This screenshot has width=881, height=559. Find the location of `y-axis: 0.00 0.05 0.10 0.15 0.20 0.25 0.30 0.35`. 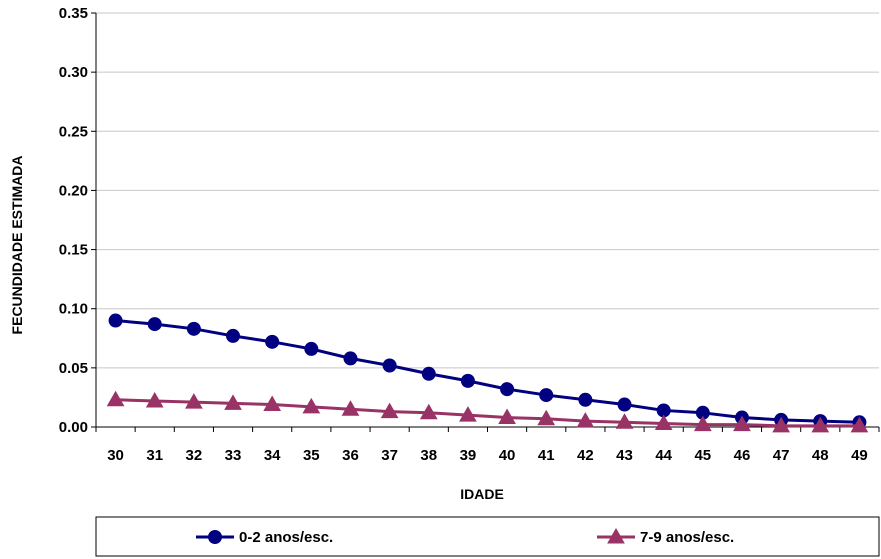

y-axis: 0.00 0.05 0.10 0.15 0.20 0.25 0.30 0.35 is located at coordinates (78, 220).